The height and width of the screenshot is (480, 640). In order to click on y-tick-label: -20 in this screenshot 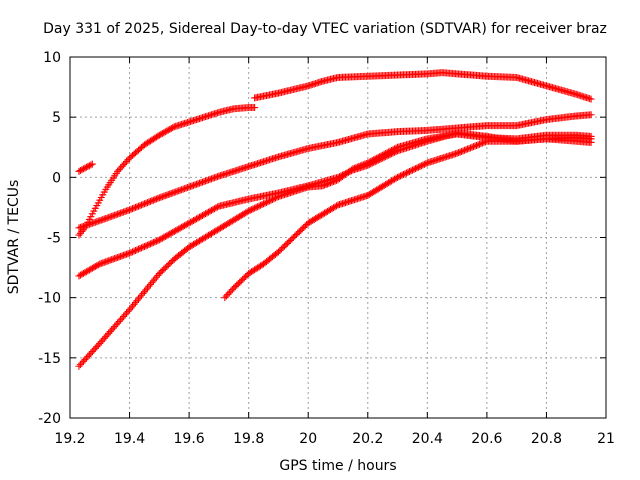, I will do `click(49, 419)`.